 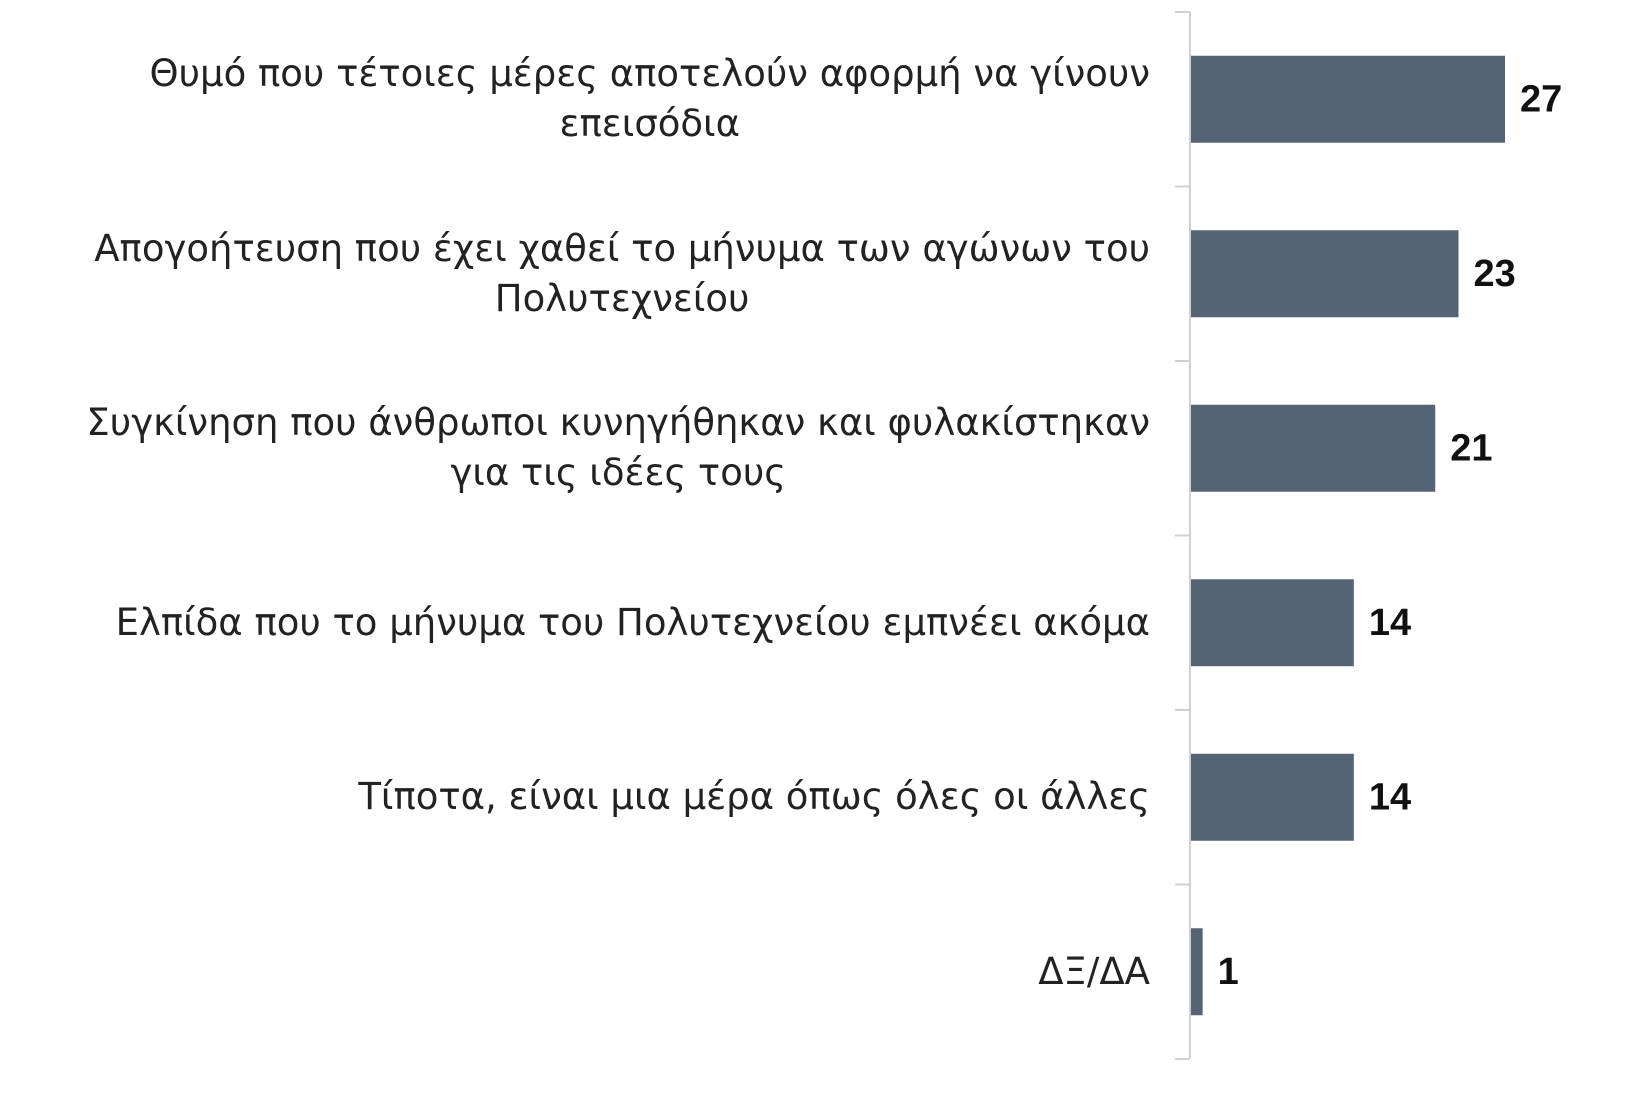 What do you see at coordinates (618, 473) in the screenshot?
I see `category-line: για τις ιδέες τους` at bounding box center [618, 473].